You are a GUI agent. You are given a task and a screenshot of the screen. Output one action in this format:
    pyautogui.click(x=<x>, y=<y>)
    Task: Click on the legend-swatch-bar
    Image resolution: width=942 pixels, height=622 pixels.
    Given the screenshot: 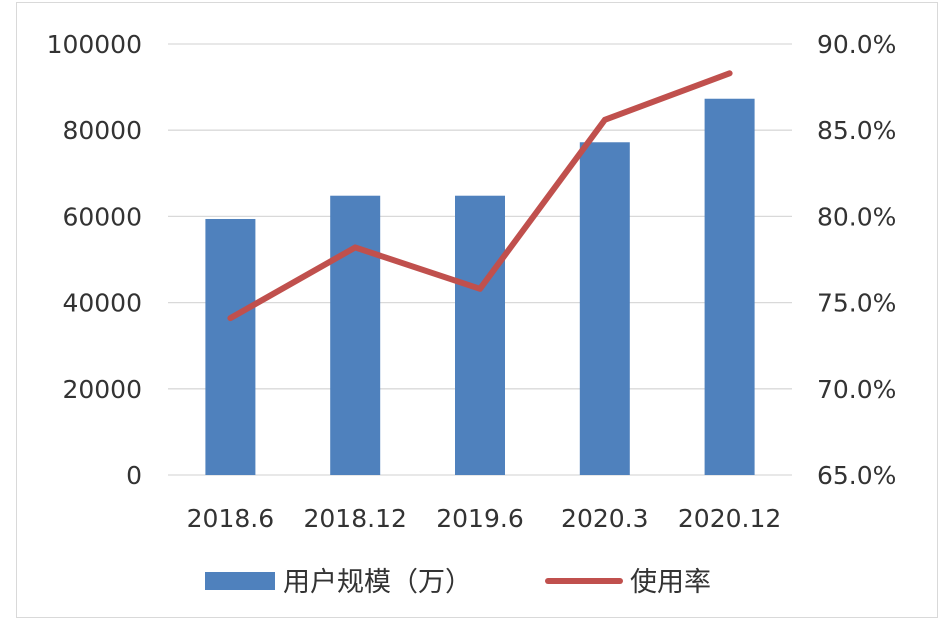 What is the action you would take?
    pyautogui.click(x=240, y=581)
    